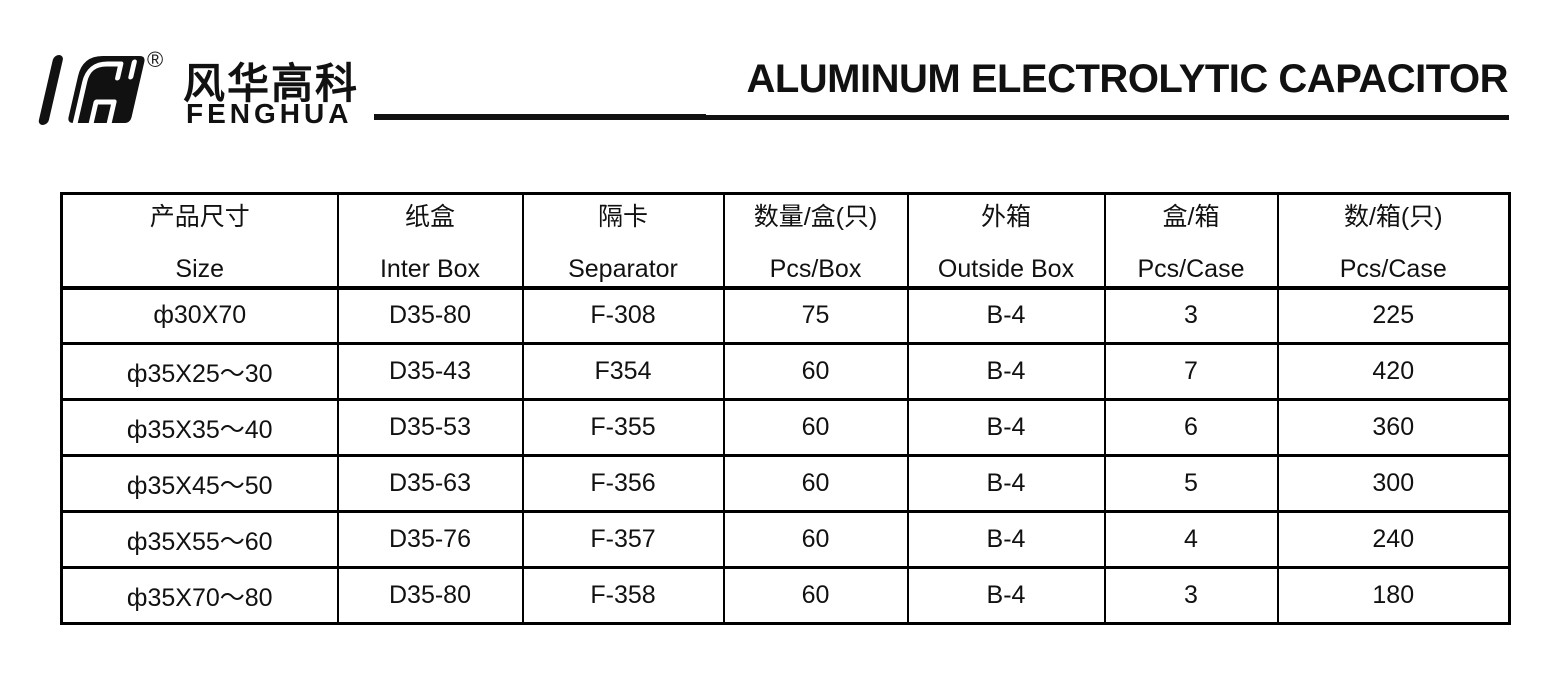 This screenshot has width=1556, height=681. What do you see at coordinates (815, 315) in the screenshot?
I see `cell-pcs-per-box: 75` at bounding box center [815, 315].